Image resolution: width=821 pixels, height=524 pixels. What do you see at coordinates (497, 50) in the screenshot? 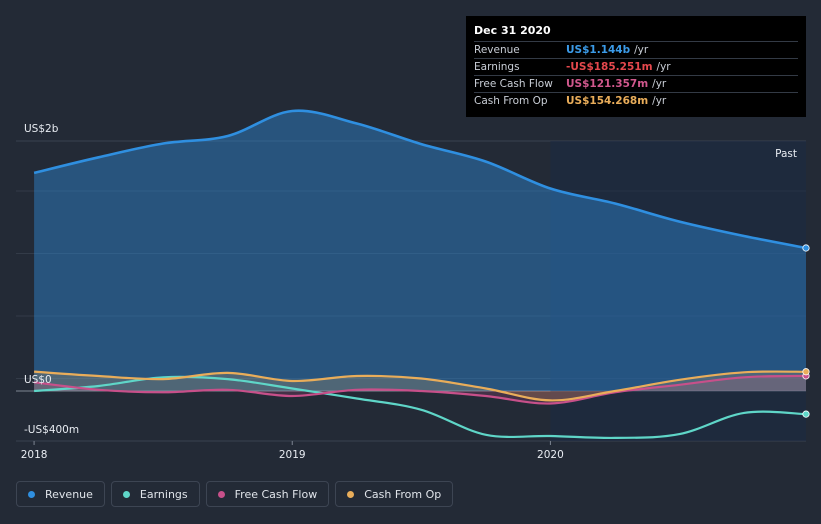
I see `tooltip-label: Revenue` at bounding box center [497, 50].